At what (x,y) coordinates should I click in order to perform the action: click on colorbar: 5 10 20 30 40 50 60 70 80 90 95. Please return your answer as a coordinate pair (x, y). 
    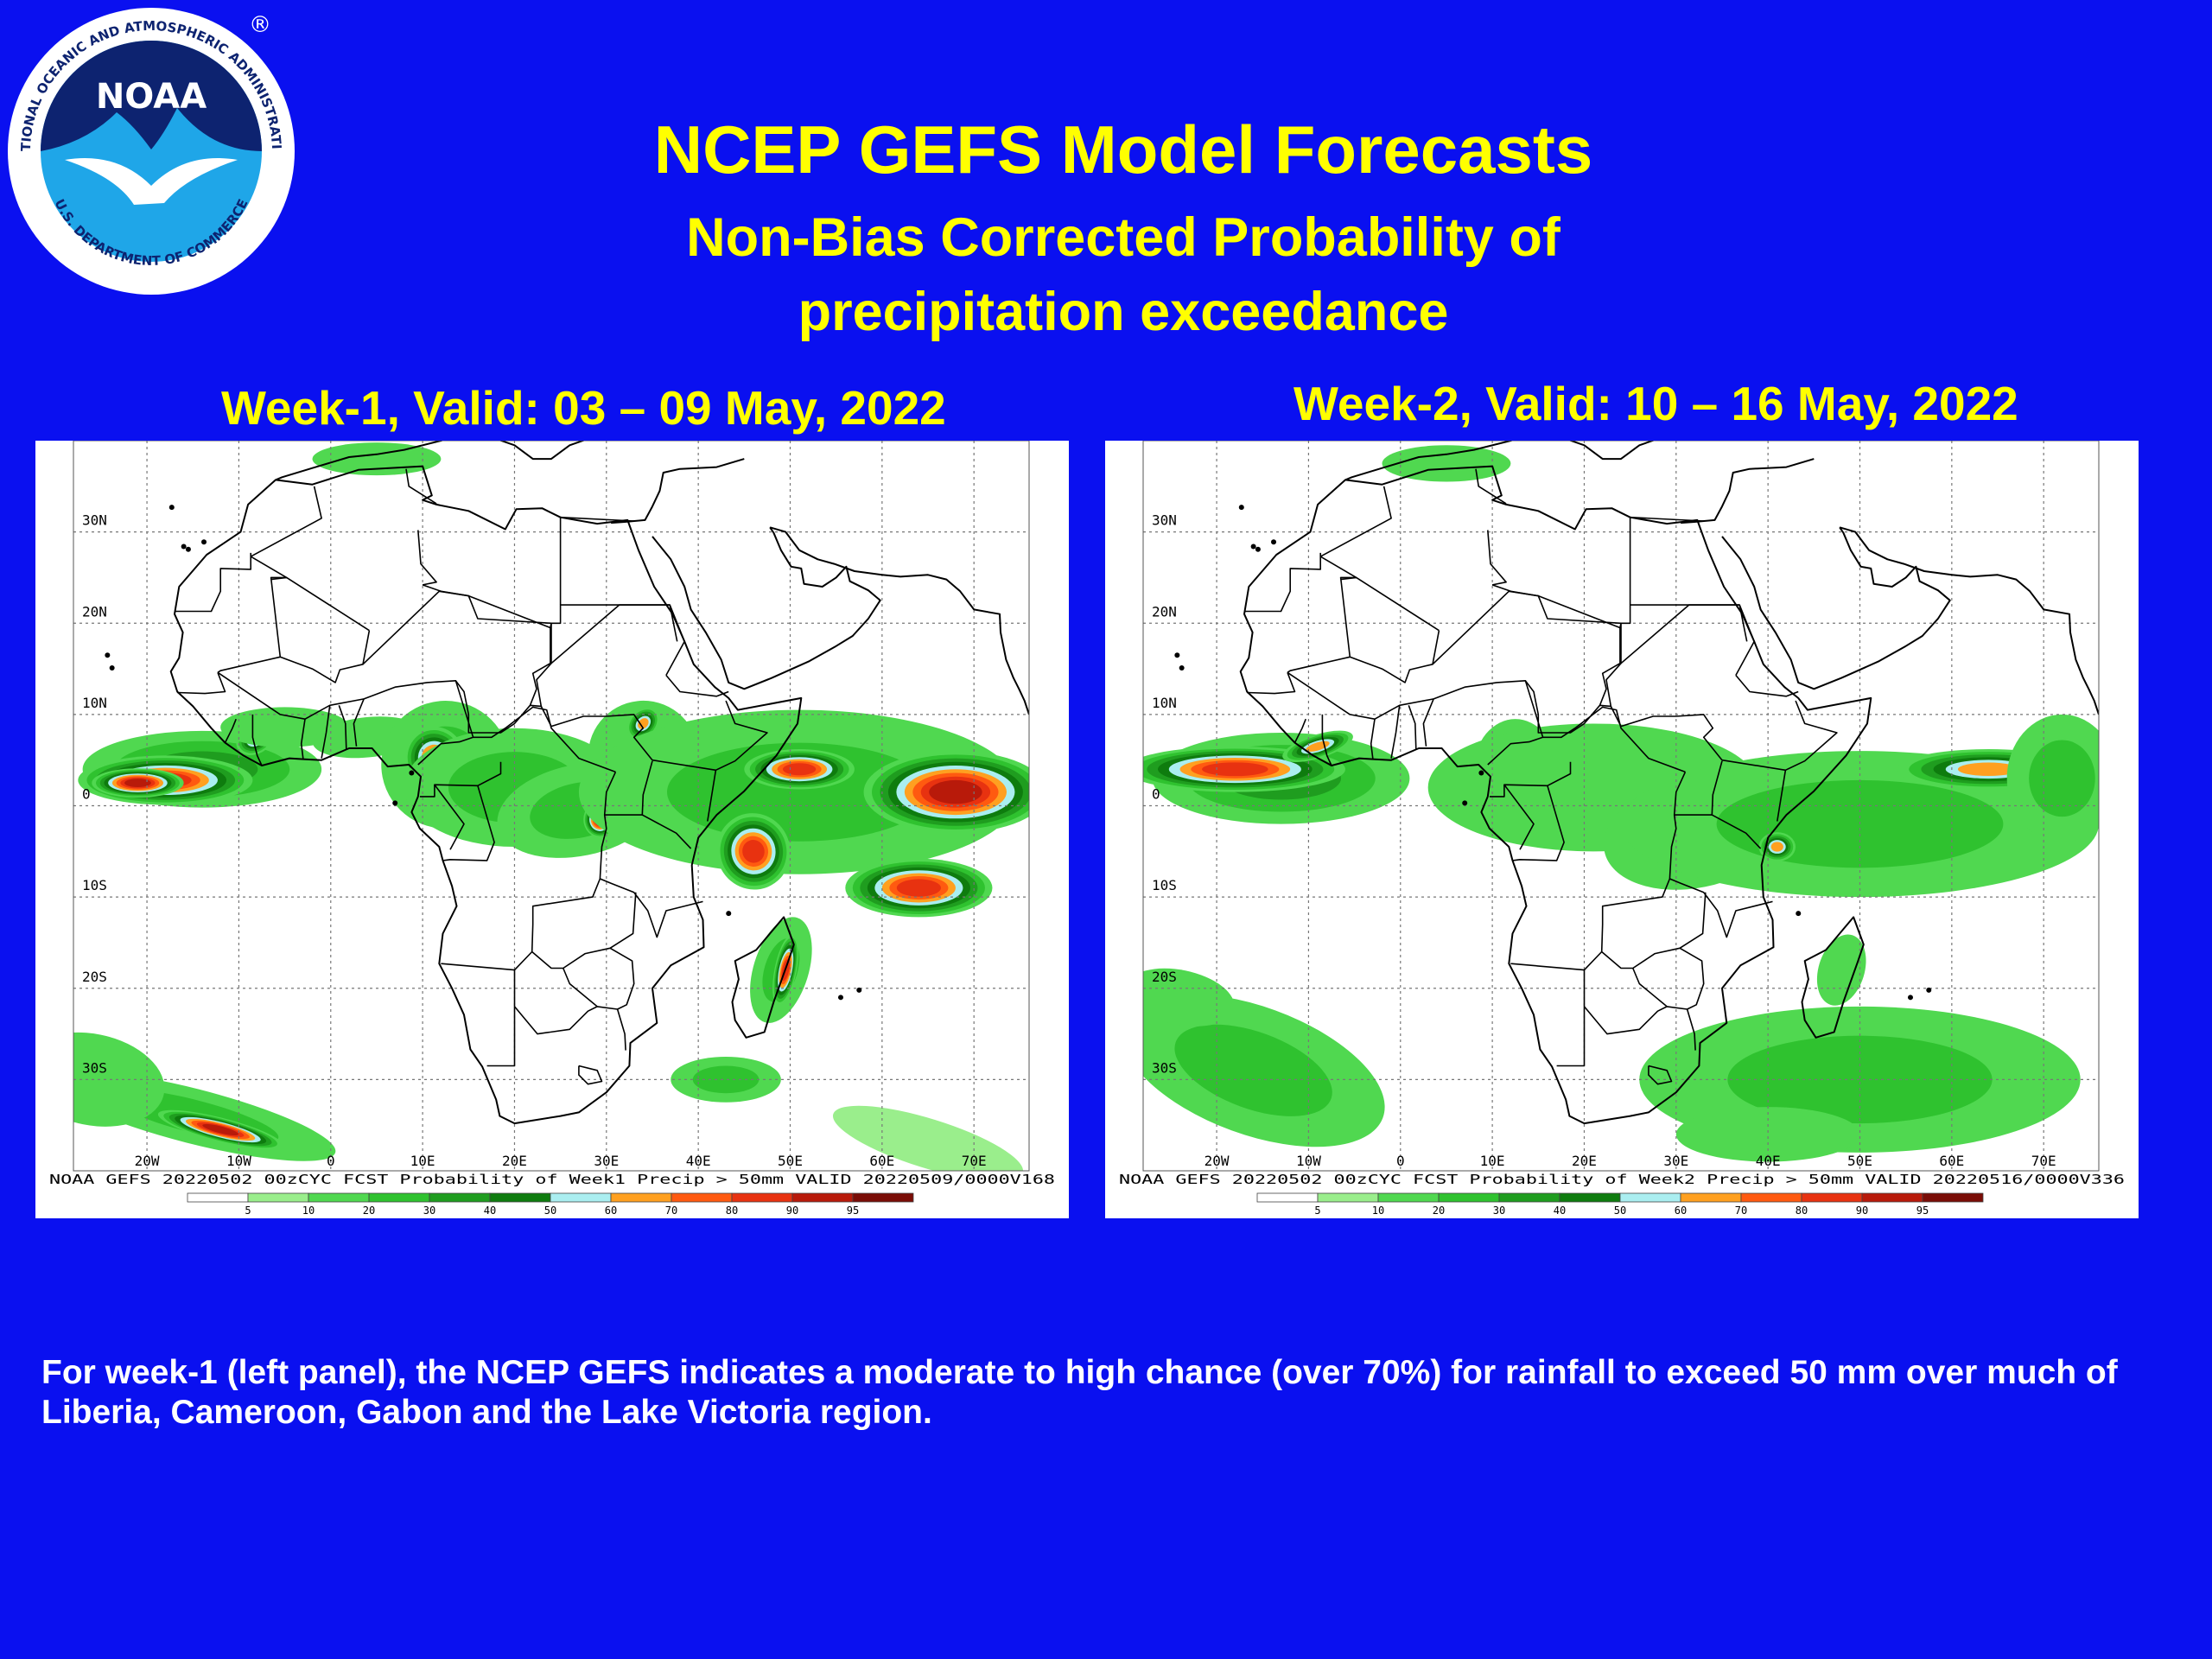
    Looking at the image, I should click on (1620, 1204).